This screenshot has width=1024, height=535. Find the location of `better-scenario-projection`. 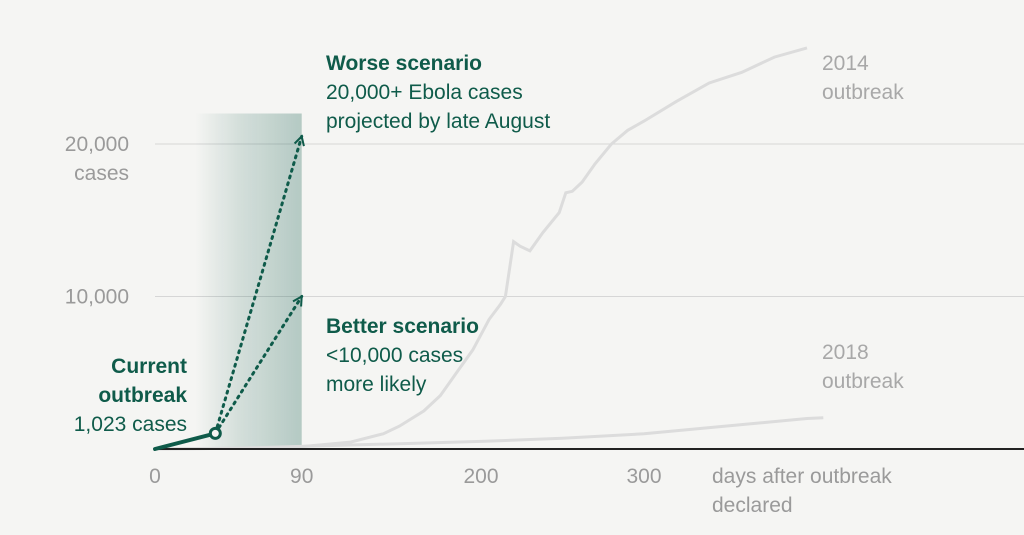

better-scenario-projection is located at coordinates (258, 365).